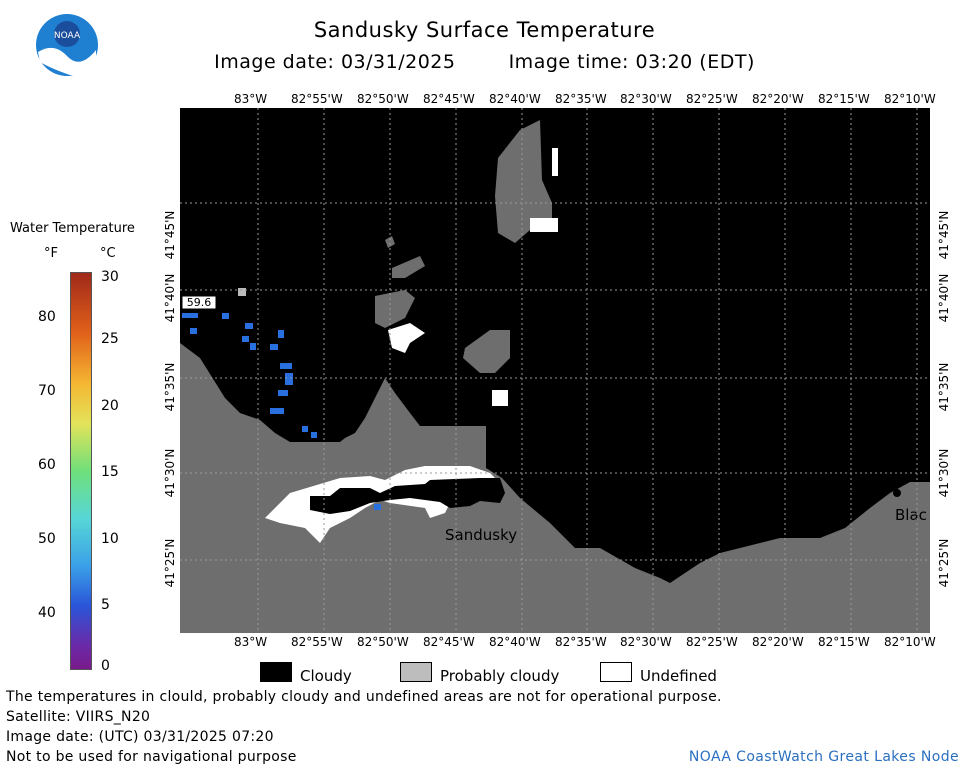 This screenshot has height=773, width=969. I want to click on image-date: Image date: 03/31/2025, so click(335, 62).